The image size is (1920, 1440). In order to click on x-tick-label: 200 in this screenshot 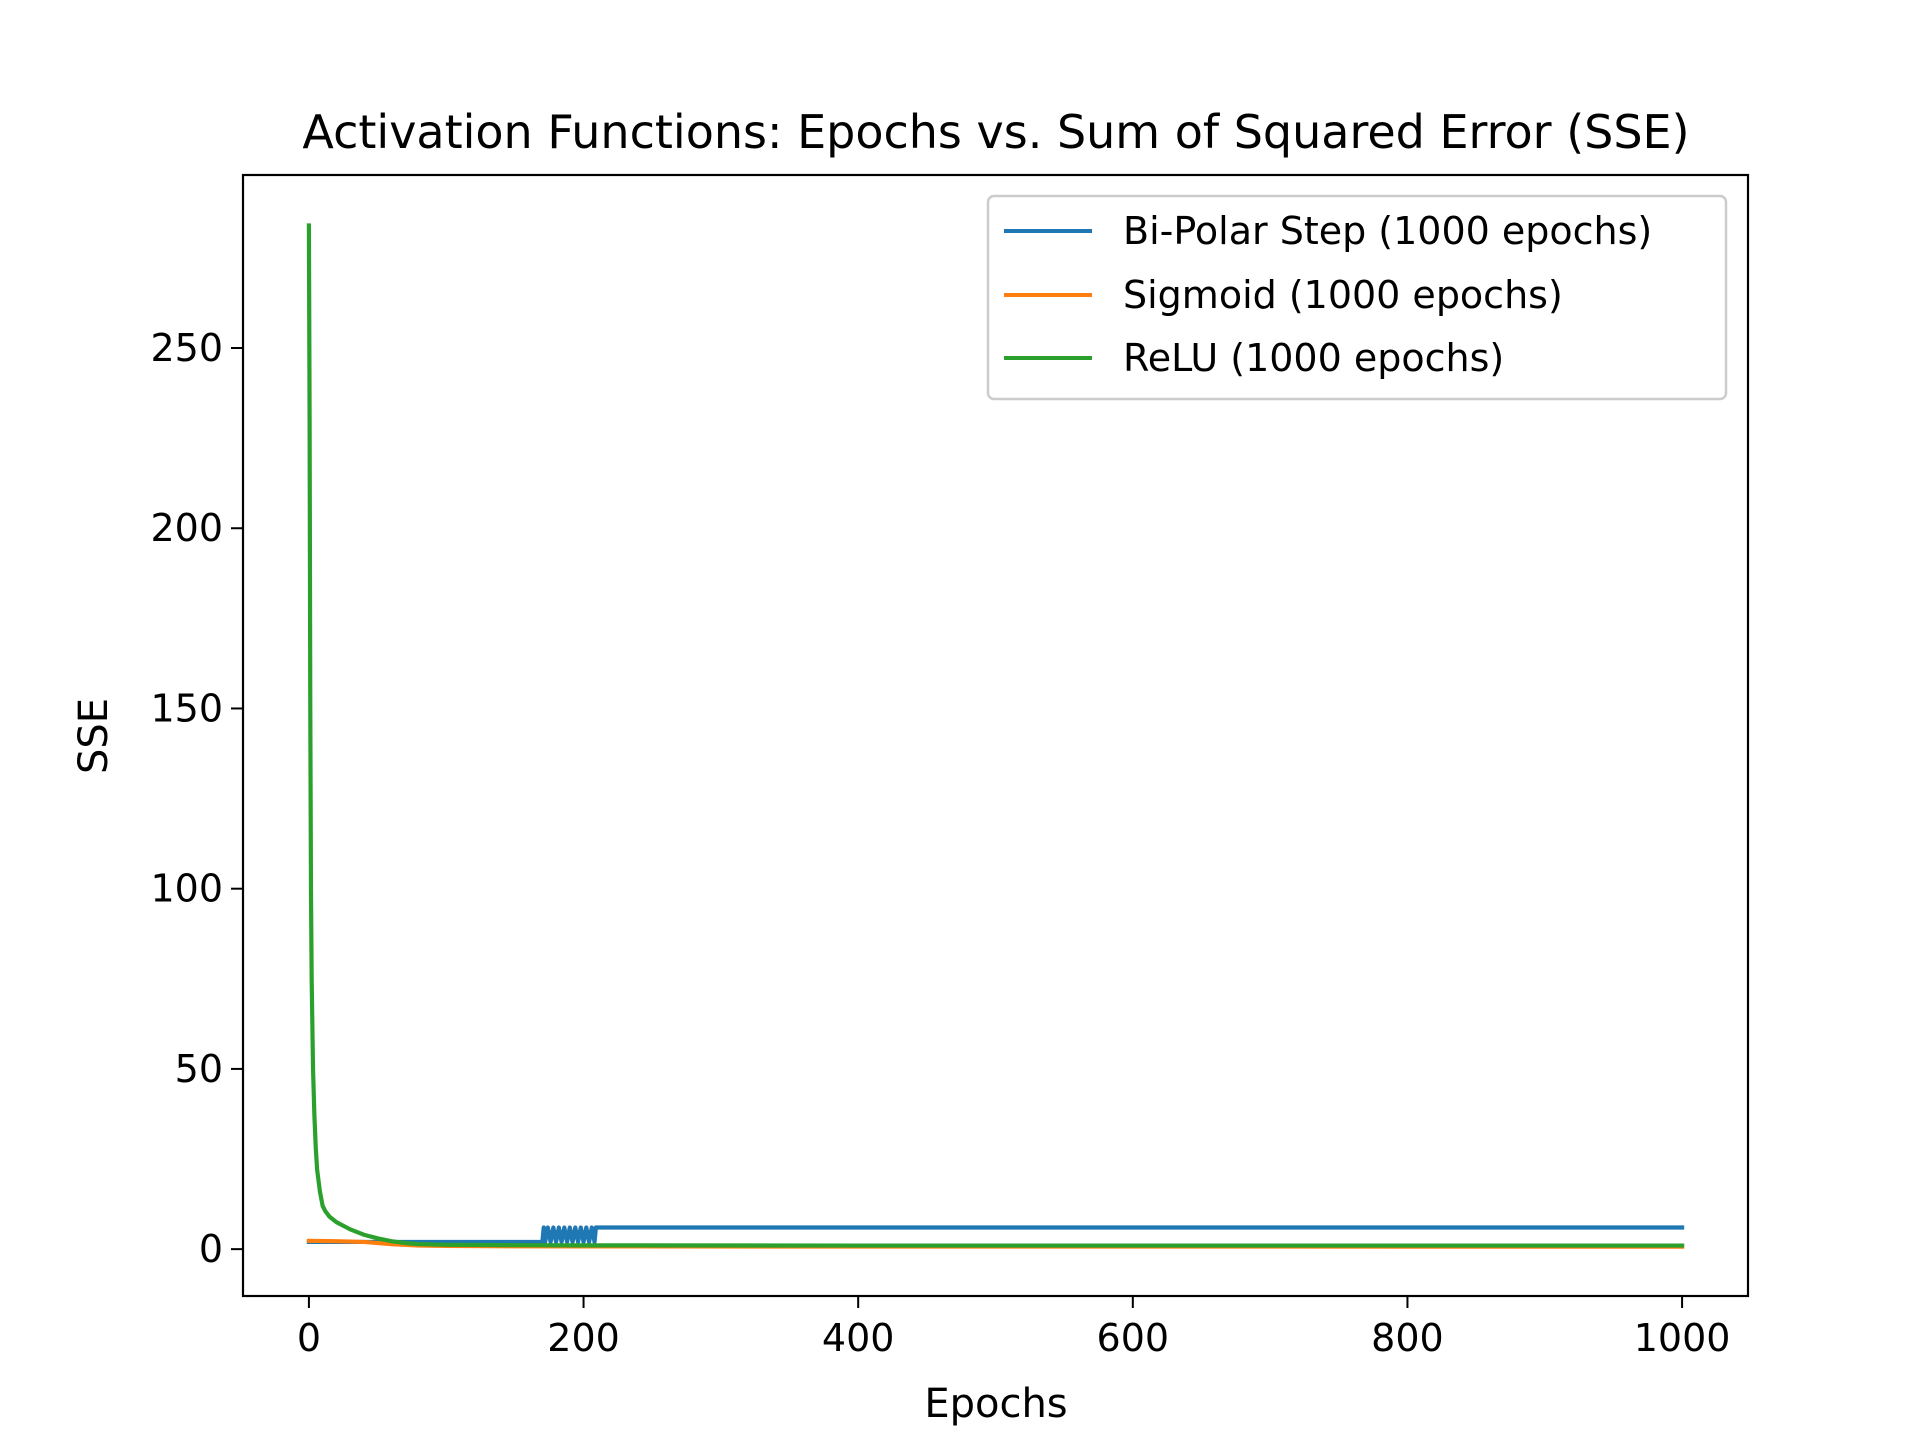, I will do `click(583, 1338)`.